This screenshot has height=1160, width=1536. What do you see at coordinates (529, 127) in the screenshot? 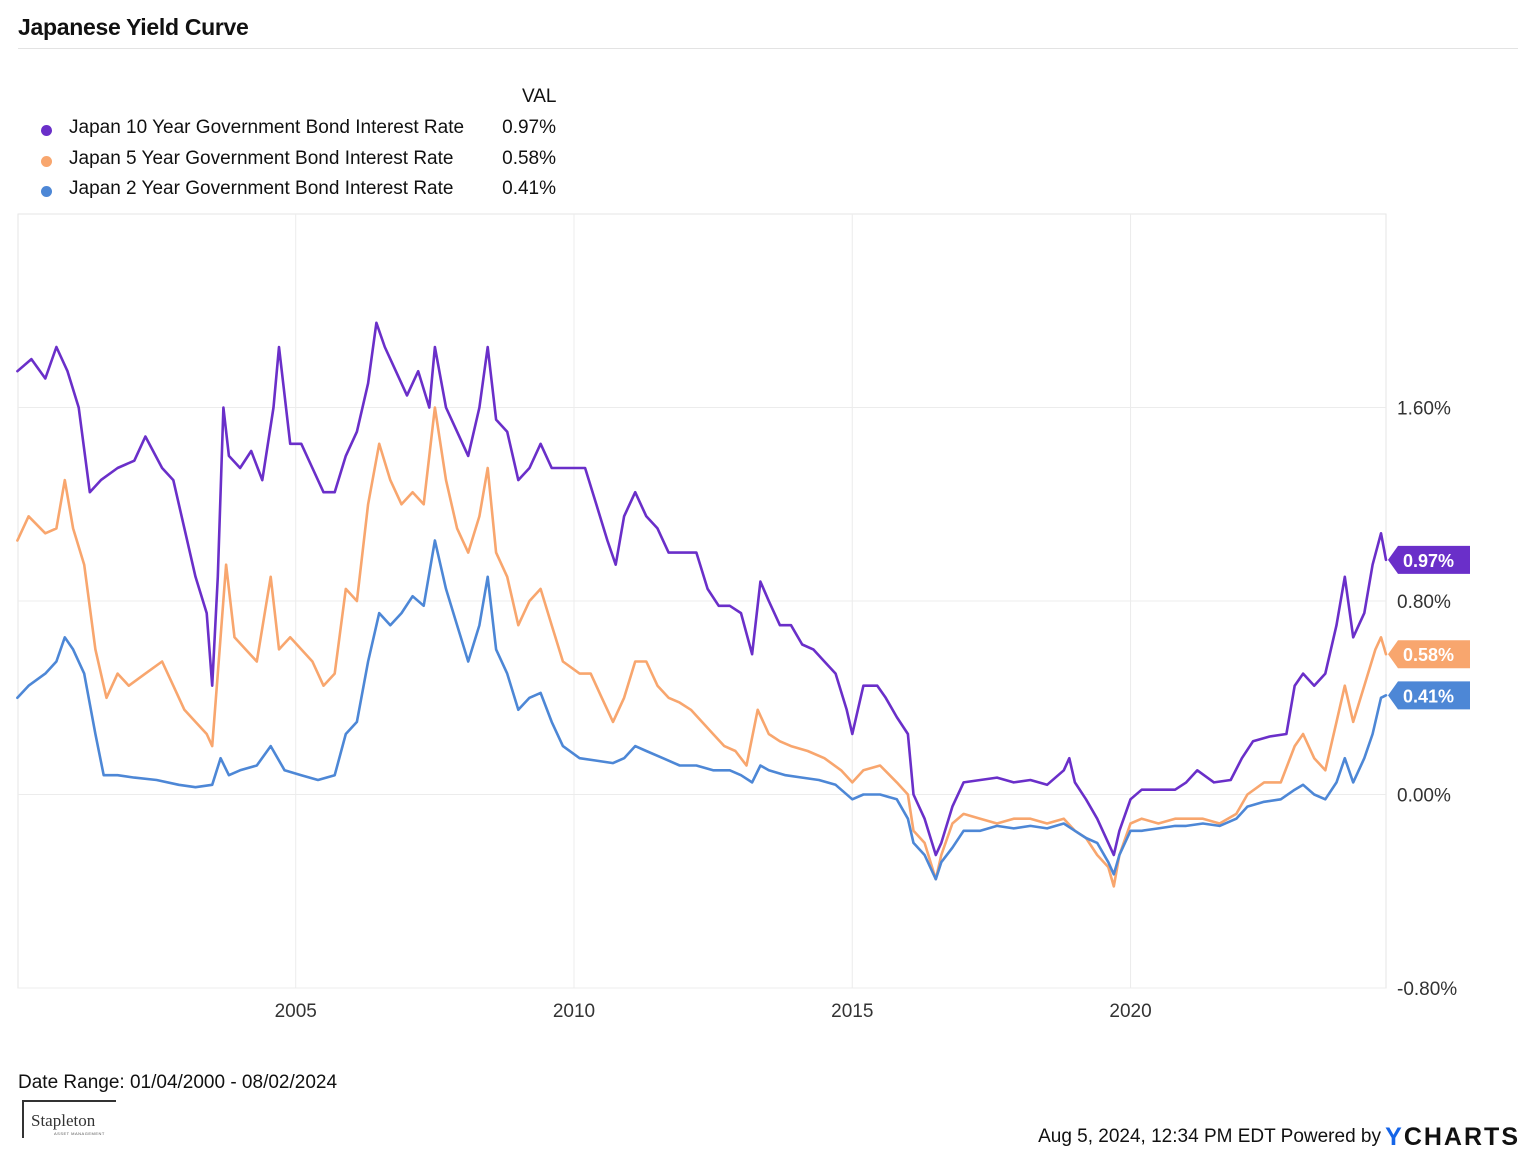
I see `legend-value-10y: 0.97%` at bounding box center [529, 127].